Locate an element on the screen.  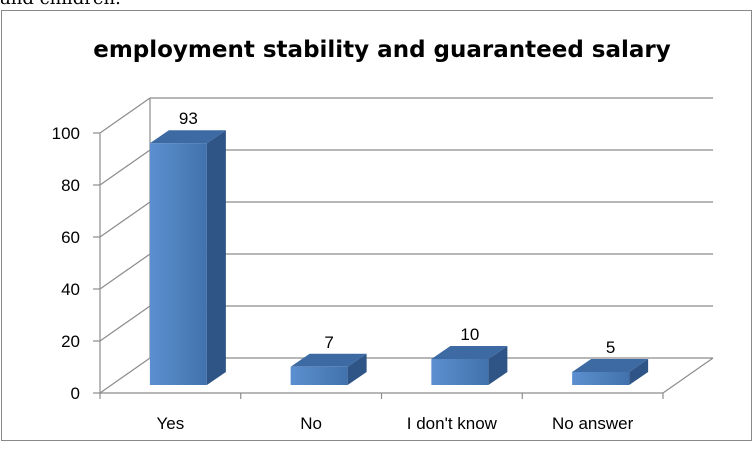
y-tick-label: 80 is located at coordinates (70, 185).